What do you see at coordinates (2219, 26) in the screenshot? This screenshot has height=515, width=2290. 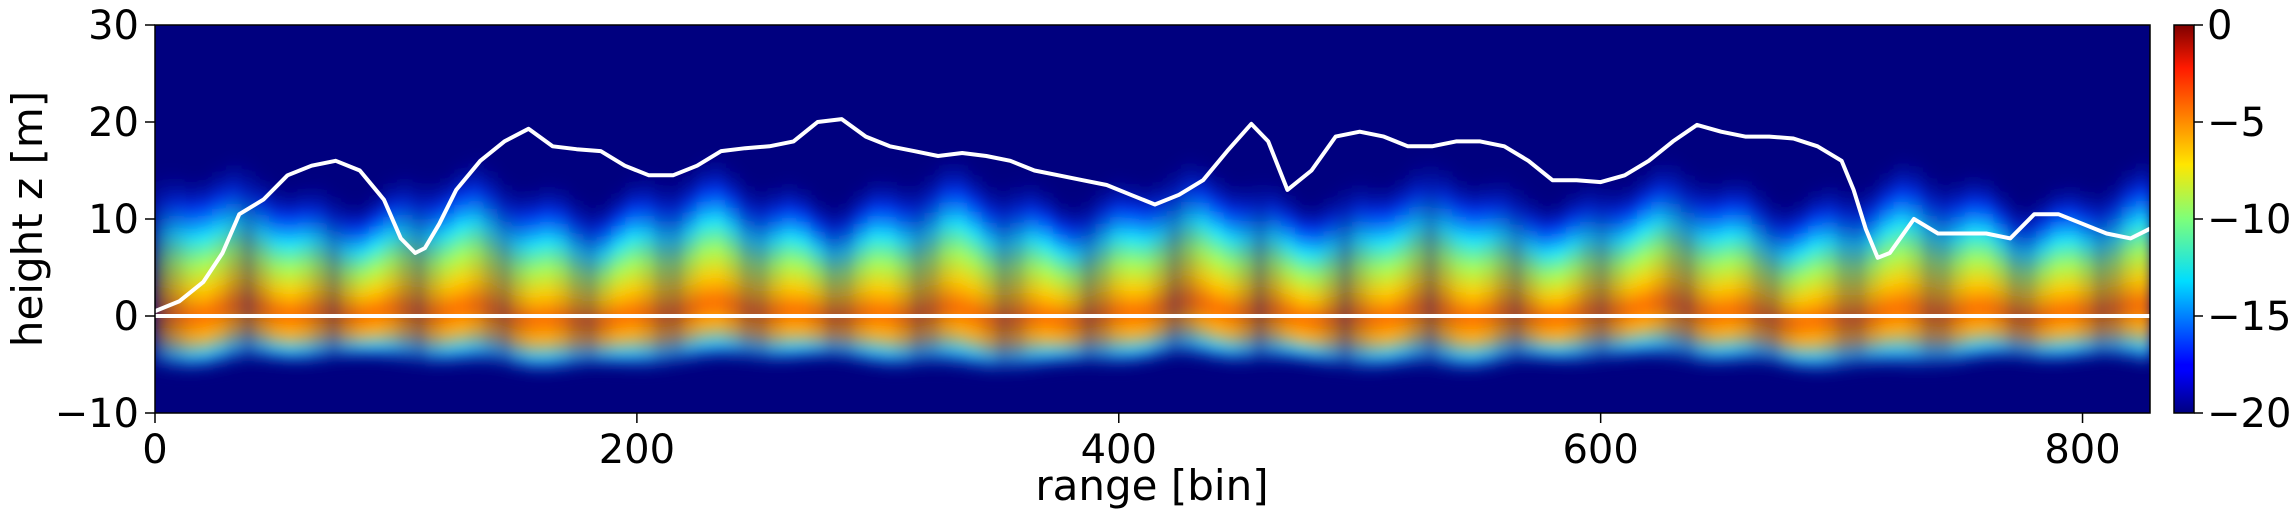 I see `colorbar-tick-label: 0` at bounding box center [2219, 26].